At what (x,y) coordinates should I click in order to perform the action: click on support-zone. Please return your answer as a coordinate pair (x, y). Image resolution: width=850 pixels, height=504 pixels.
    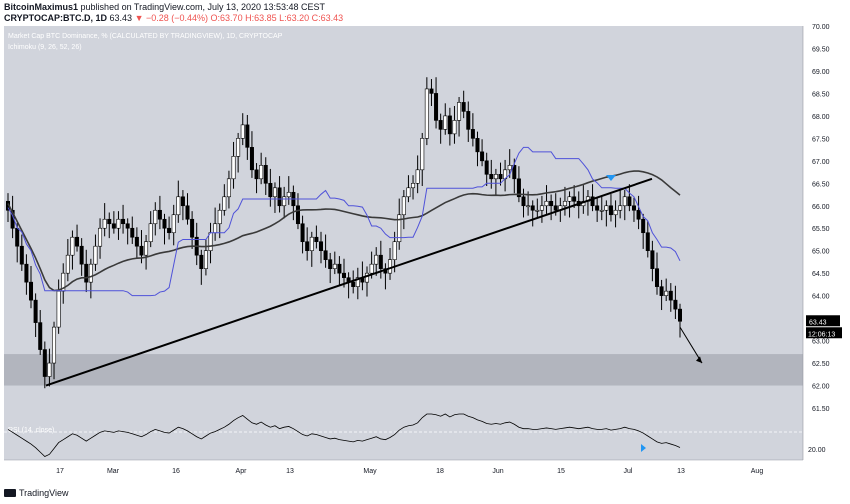
    Looking at the image, I should click on (403, 370).